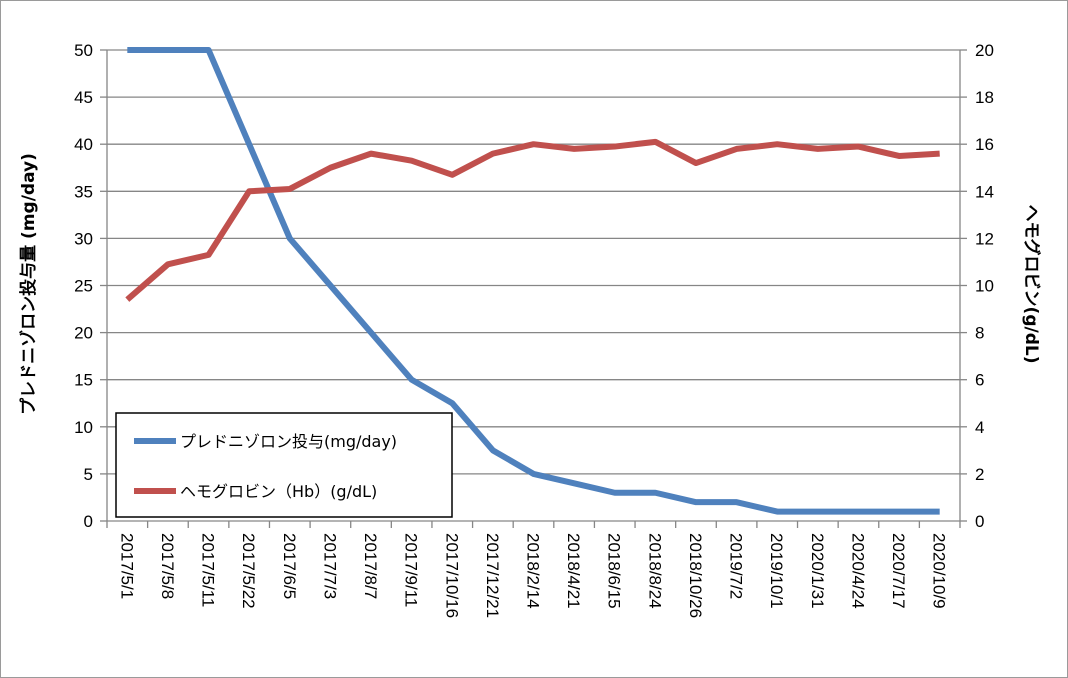 Image resolution: width=1068 pixels, height=678 pixels. I want to click on x-tick-label: 2017/5/1, so click(126, 566).